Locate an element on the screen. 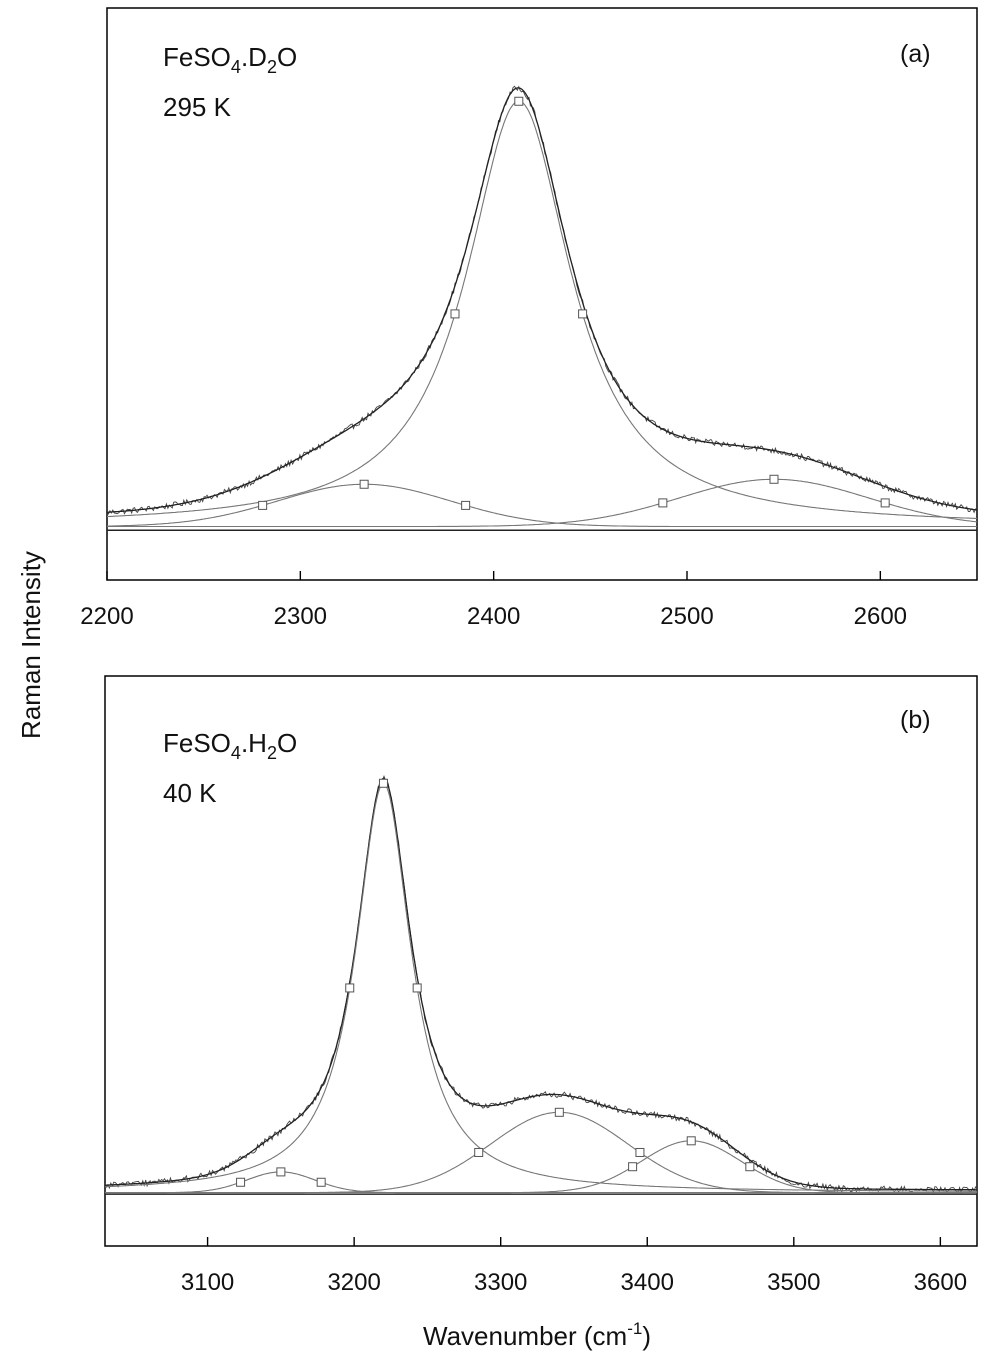  panel-a-x-ticks: 2200 2300 2400 2500 2600 is located at coordinates (493, 600).